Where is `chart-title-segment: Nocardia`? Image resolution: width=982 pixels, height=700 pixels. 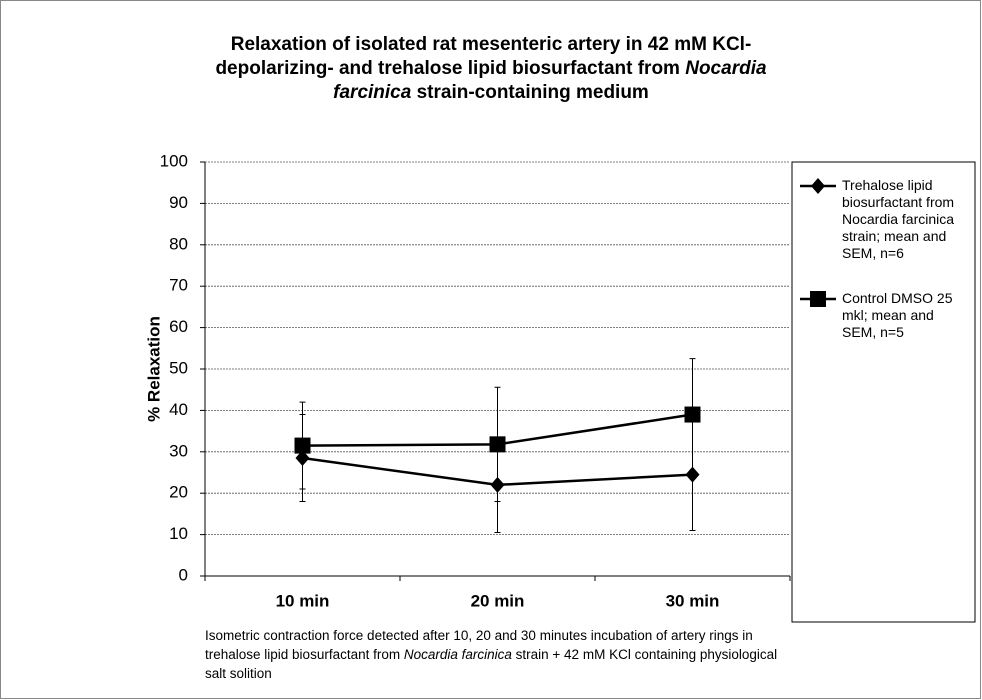 chart-title-segment: Nocardia is located at coordinates (726, 68).